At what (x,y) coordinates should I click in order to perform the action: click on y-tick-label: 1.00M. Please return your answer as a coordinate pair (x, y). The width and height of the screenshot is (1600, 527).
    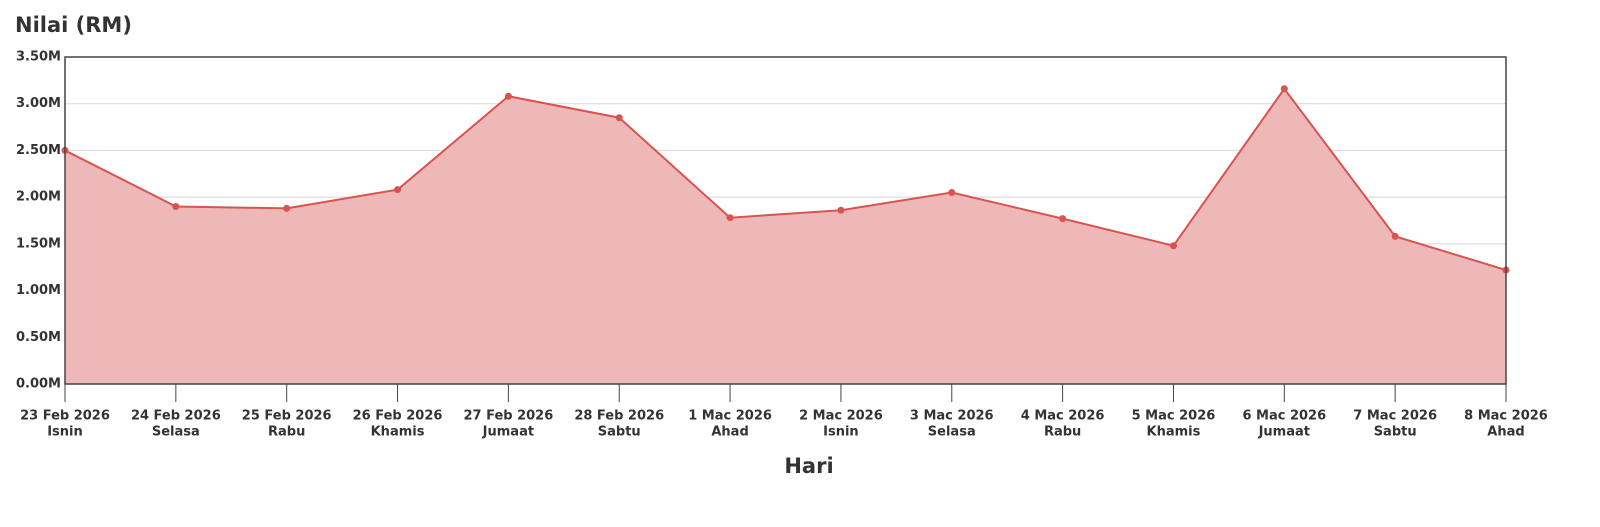
    Looking at the image, I should click on (38, 290).